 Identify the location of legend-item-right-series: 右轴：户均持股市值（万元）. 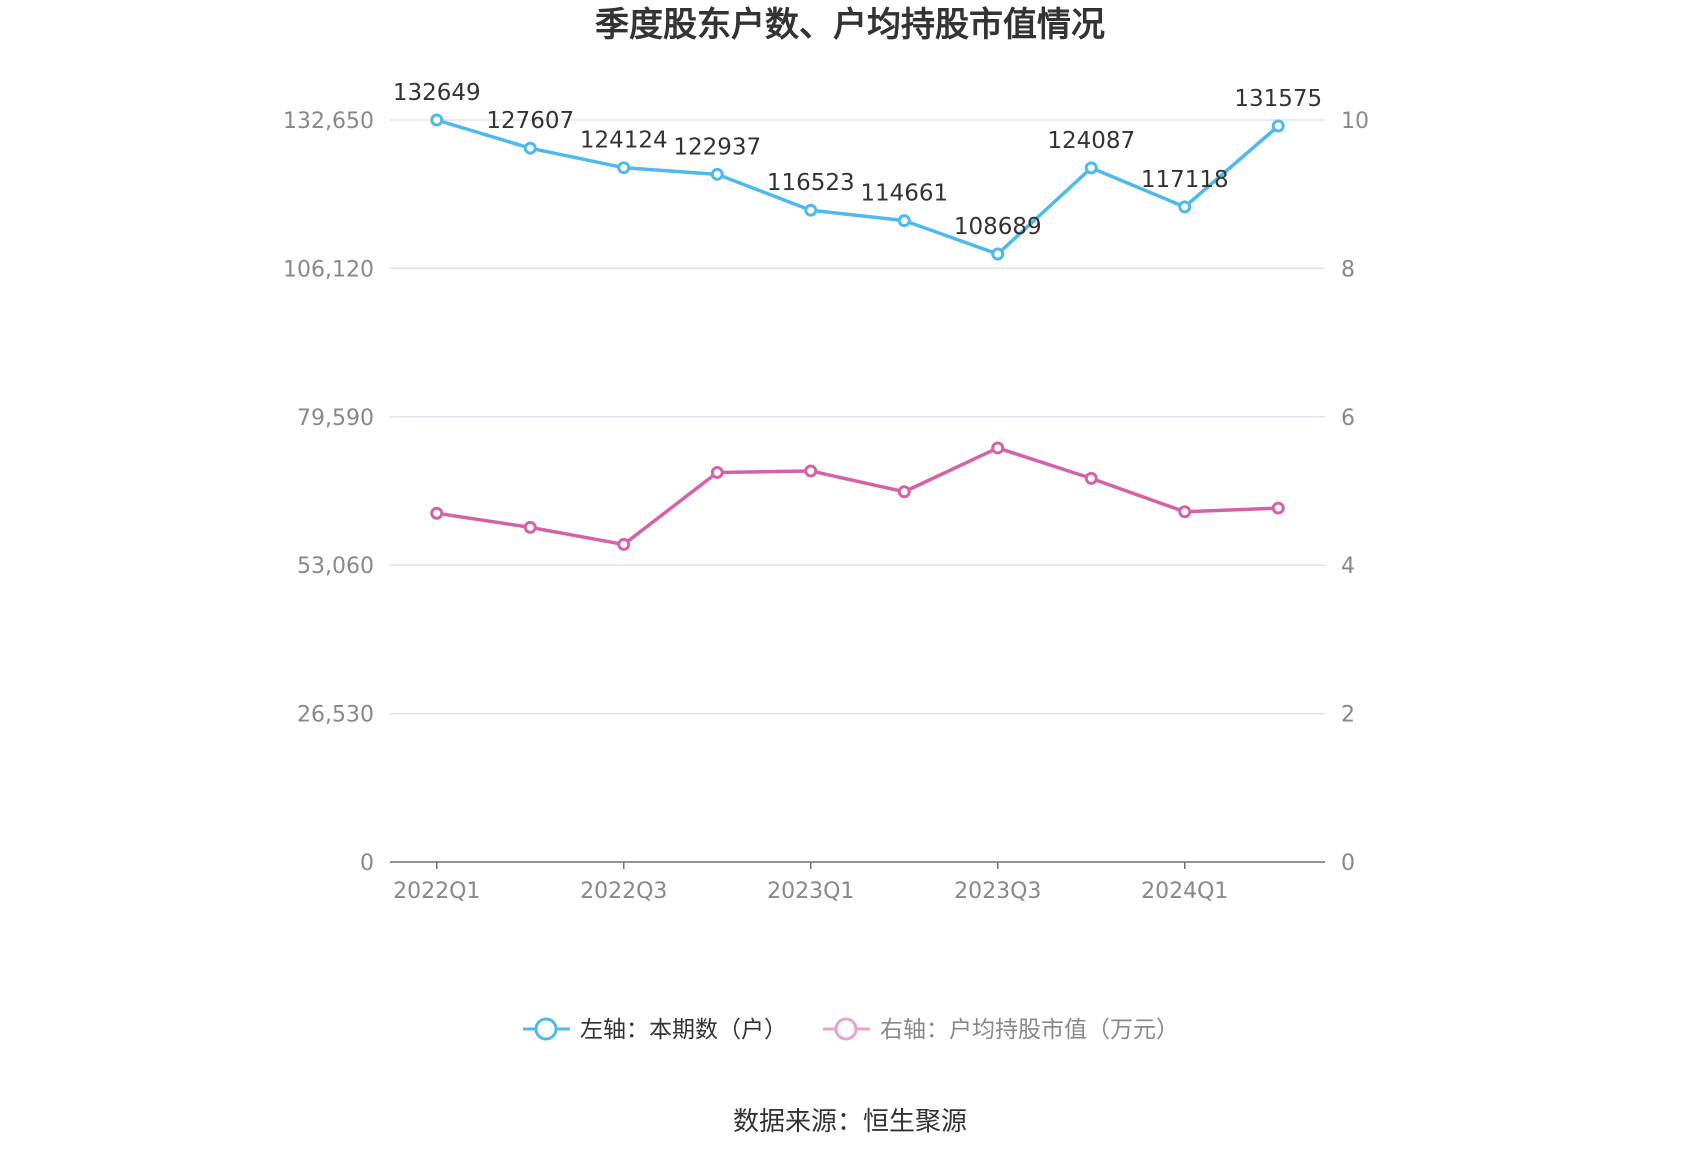
(1001, 1030).